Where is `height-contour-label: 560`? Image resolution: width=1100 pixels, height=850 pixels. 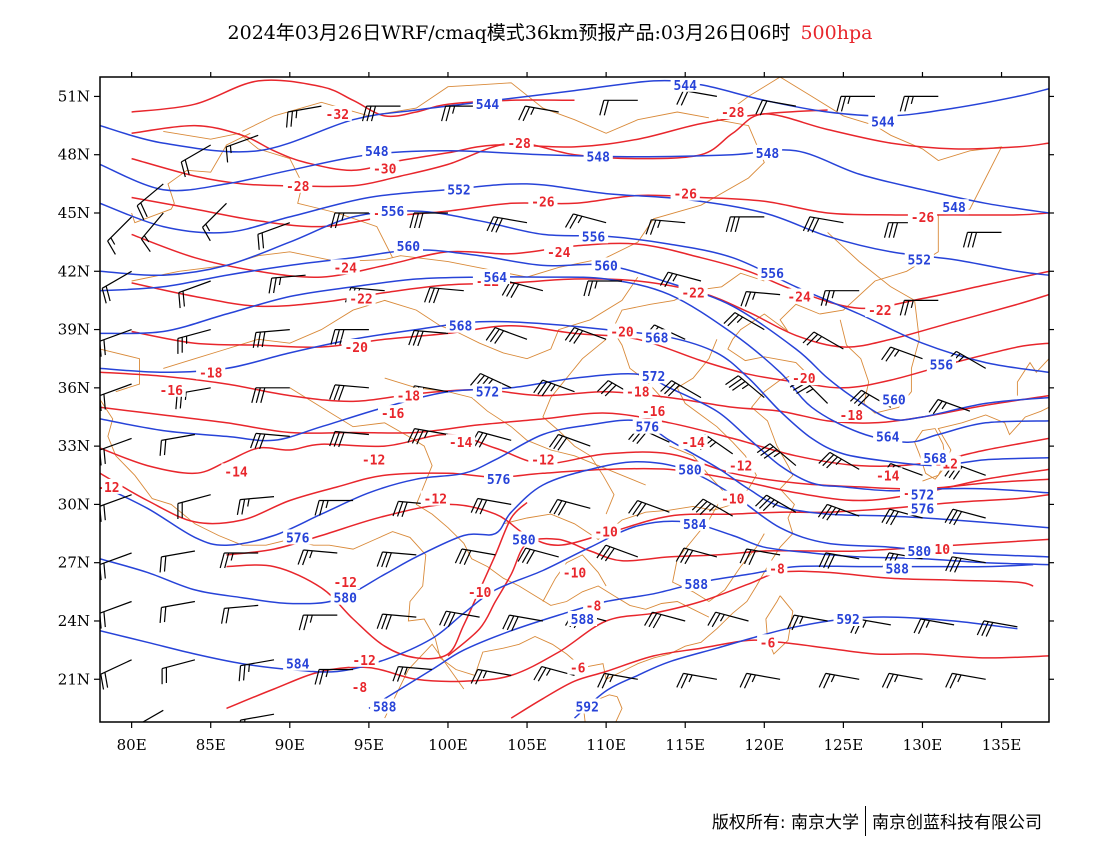
height-contour-label: 560 is located at coordinates (894, 401).